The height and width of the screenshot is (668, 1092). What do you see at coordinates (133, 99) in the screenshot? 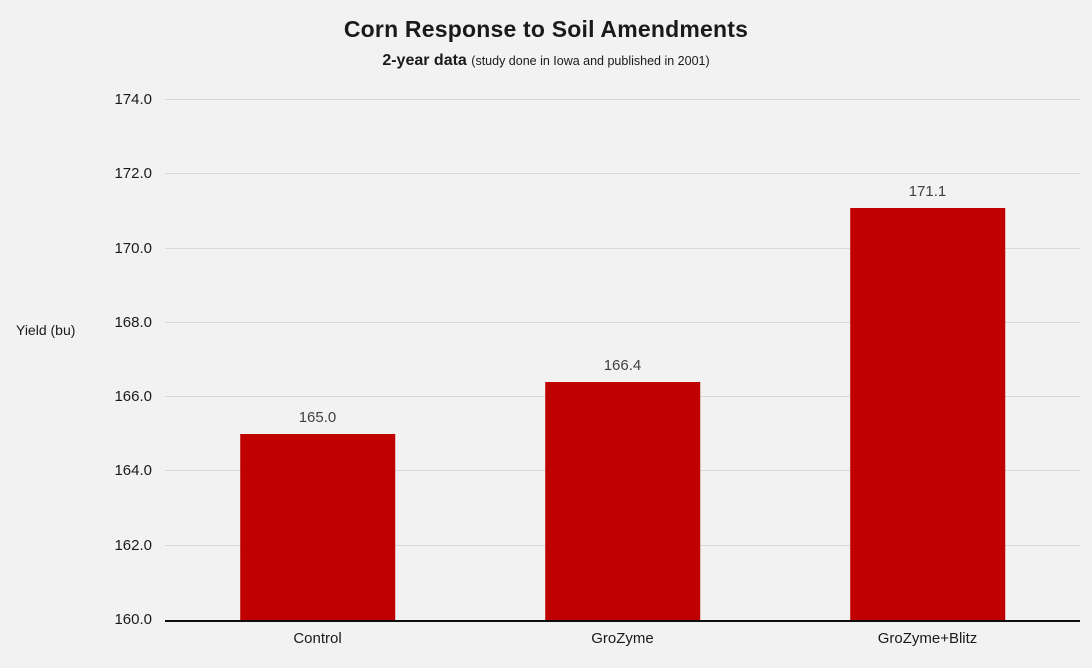
I see `y-tick-label: 174.0` at bounding box center [133, 99].